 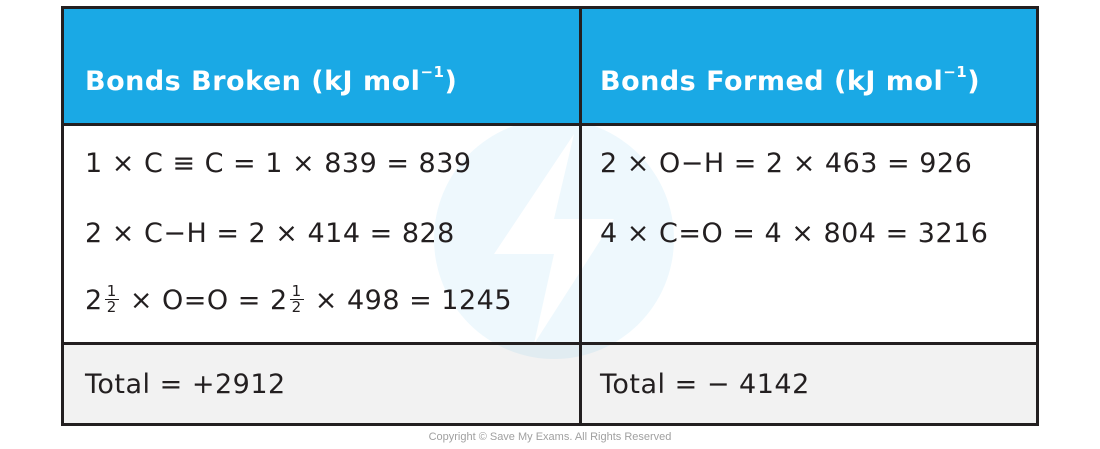 I want to click on header-bonds-formed-close: ), so click(x=974, y=81).